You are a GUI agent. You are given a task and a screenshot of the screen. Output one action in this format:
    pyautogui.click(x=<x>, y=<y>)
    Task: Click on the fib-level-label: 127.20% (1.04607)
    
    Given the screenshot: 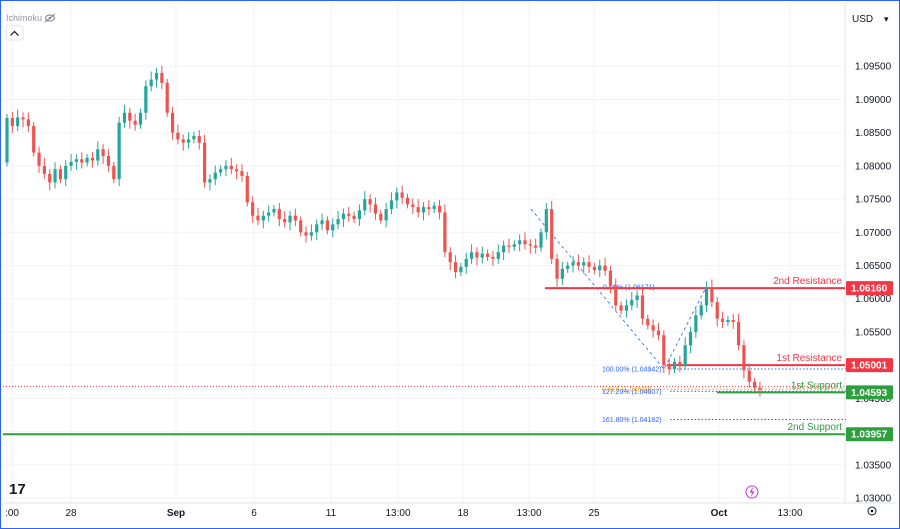 What is the action you would take?
    pyautogui.click(x=632, y=392)
    